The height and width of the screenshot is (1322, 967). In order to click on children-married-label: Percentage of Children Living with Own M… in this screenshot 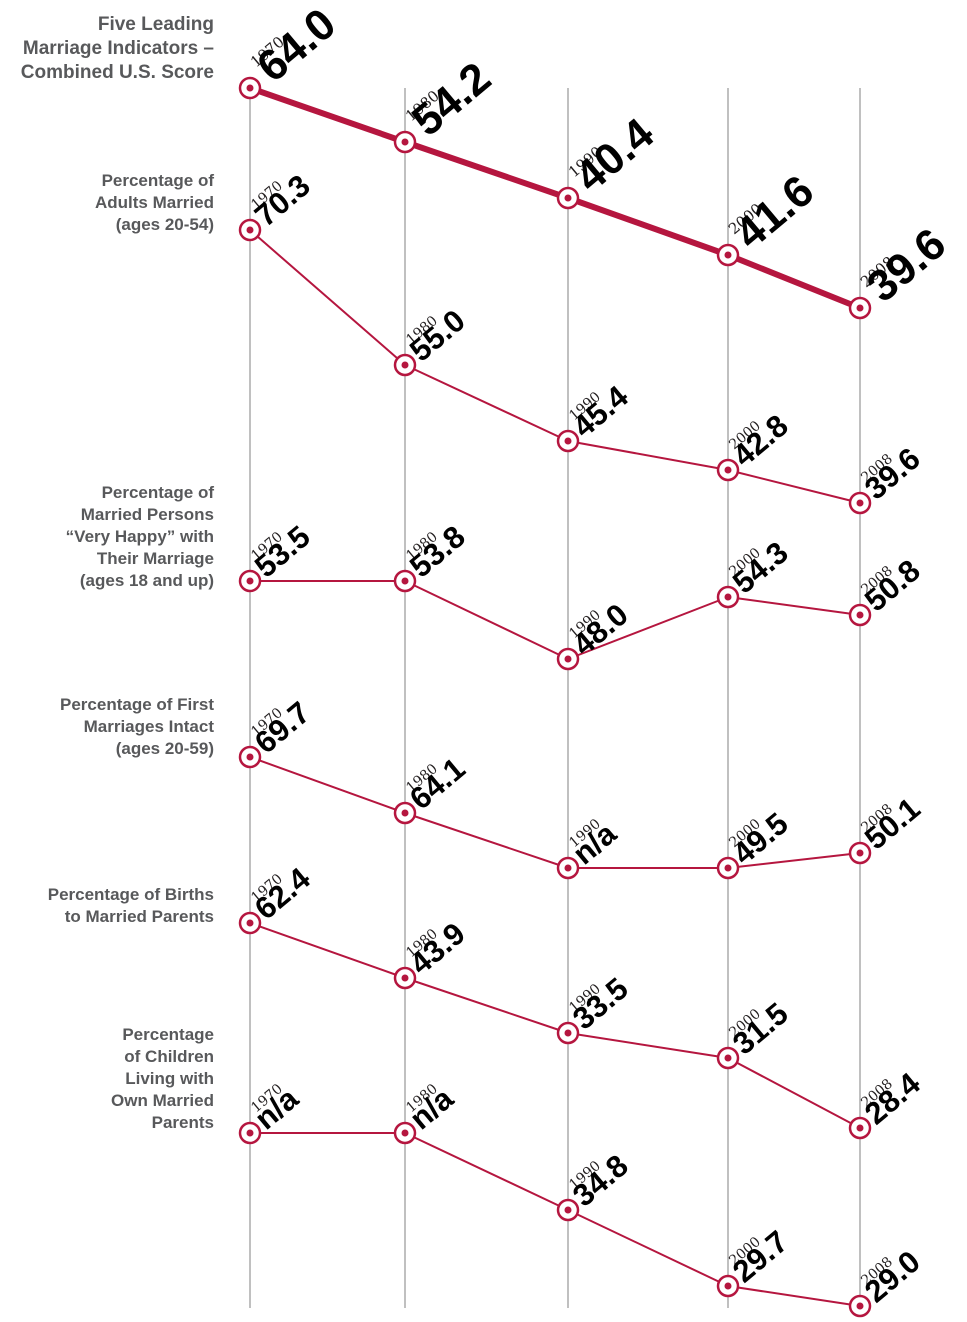, I will do `click(162, 1078)`.